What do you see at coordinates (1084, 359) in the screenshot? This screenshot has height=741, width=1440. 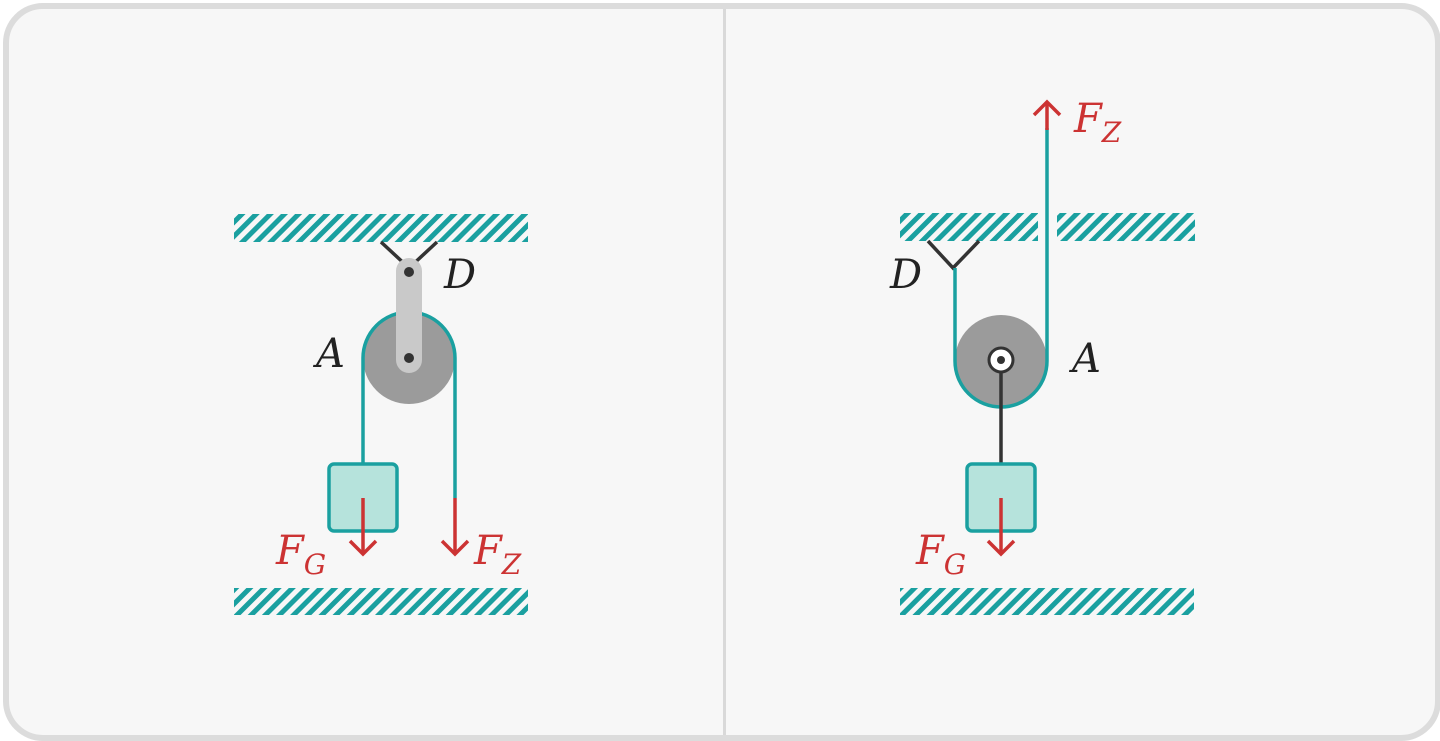 I see `right-pulley-label: A` at bounding box center [1084, 359].